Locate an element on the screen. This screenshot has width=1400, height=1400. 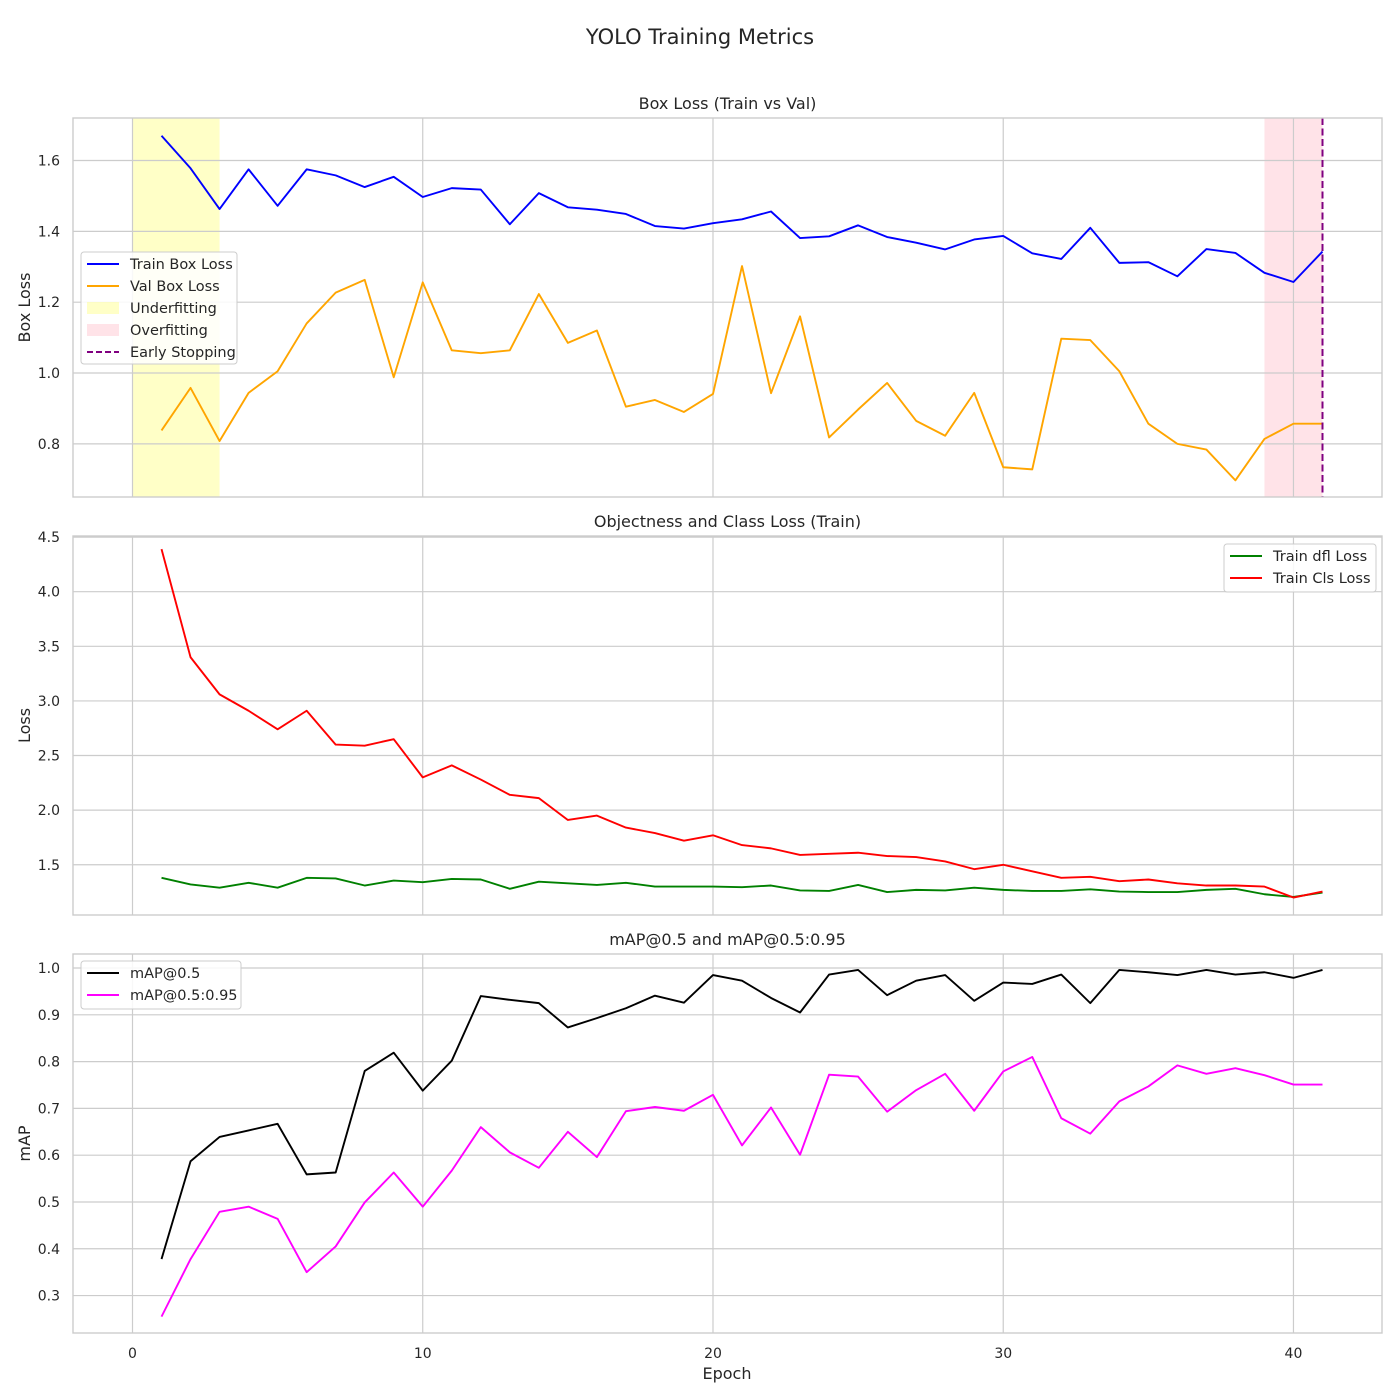
legend-label: Val Box Loss is located at coordinates (175, 287).